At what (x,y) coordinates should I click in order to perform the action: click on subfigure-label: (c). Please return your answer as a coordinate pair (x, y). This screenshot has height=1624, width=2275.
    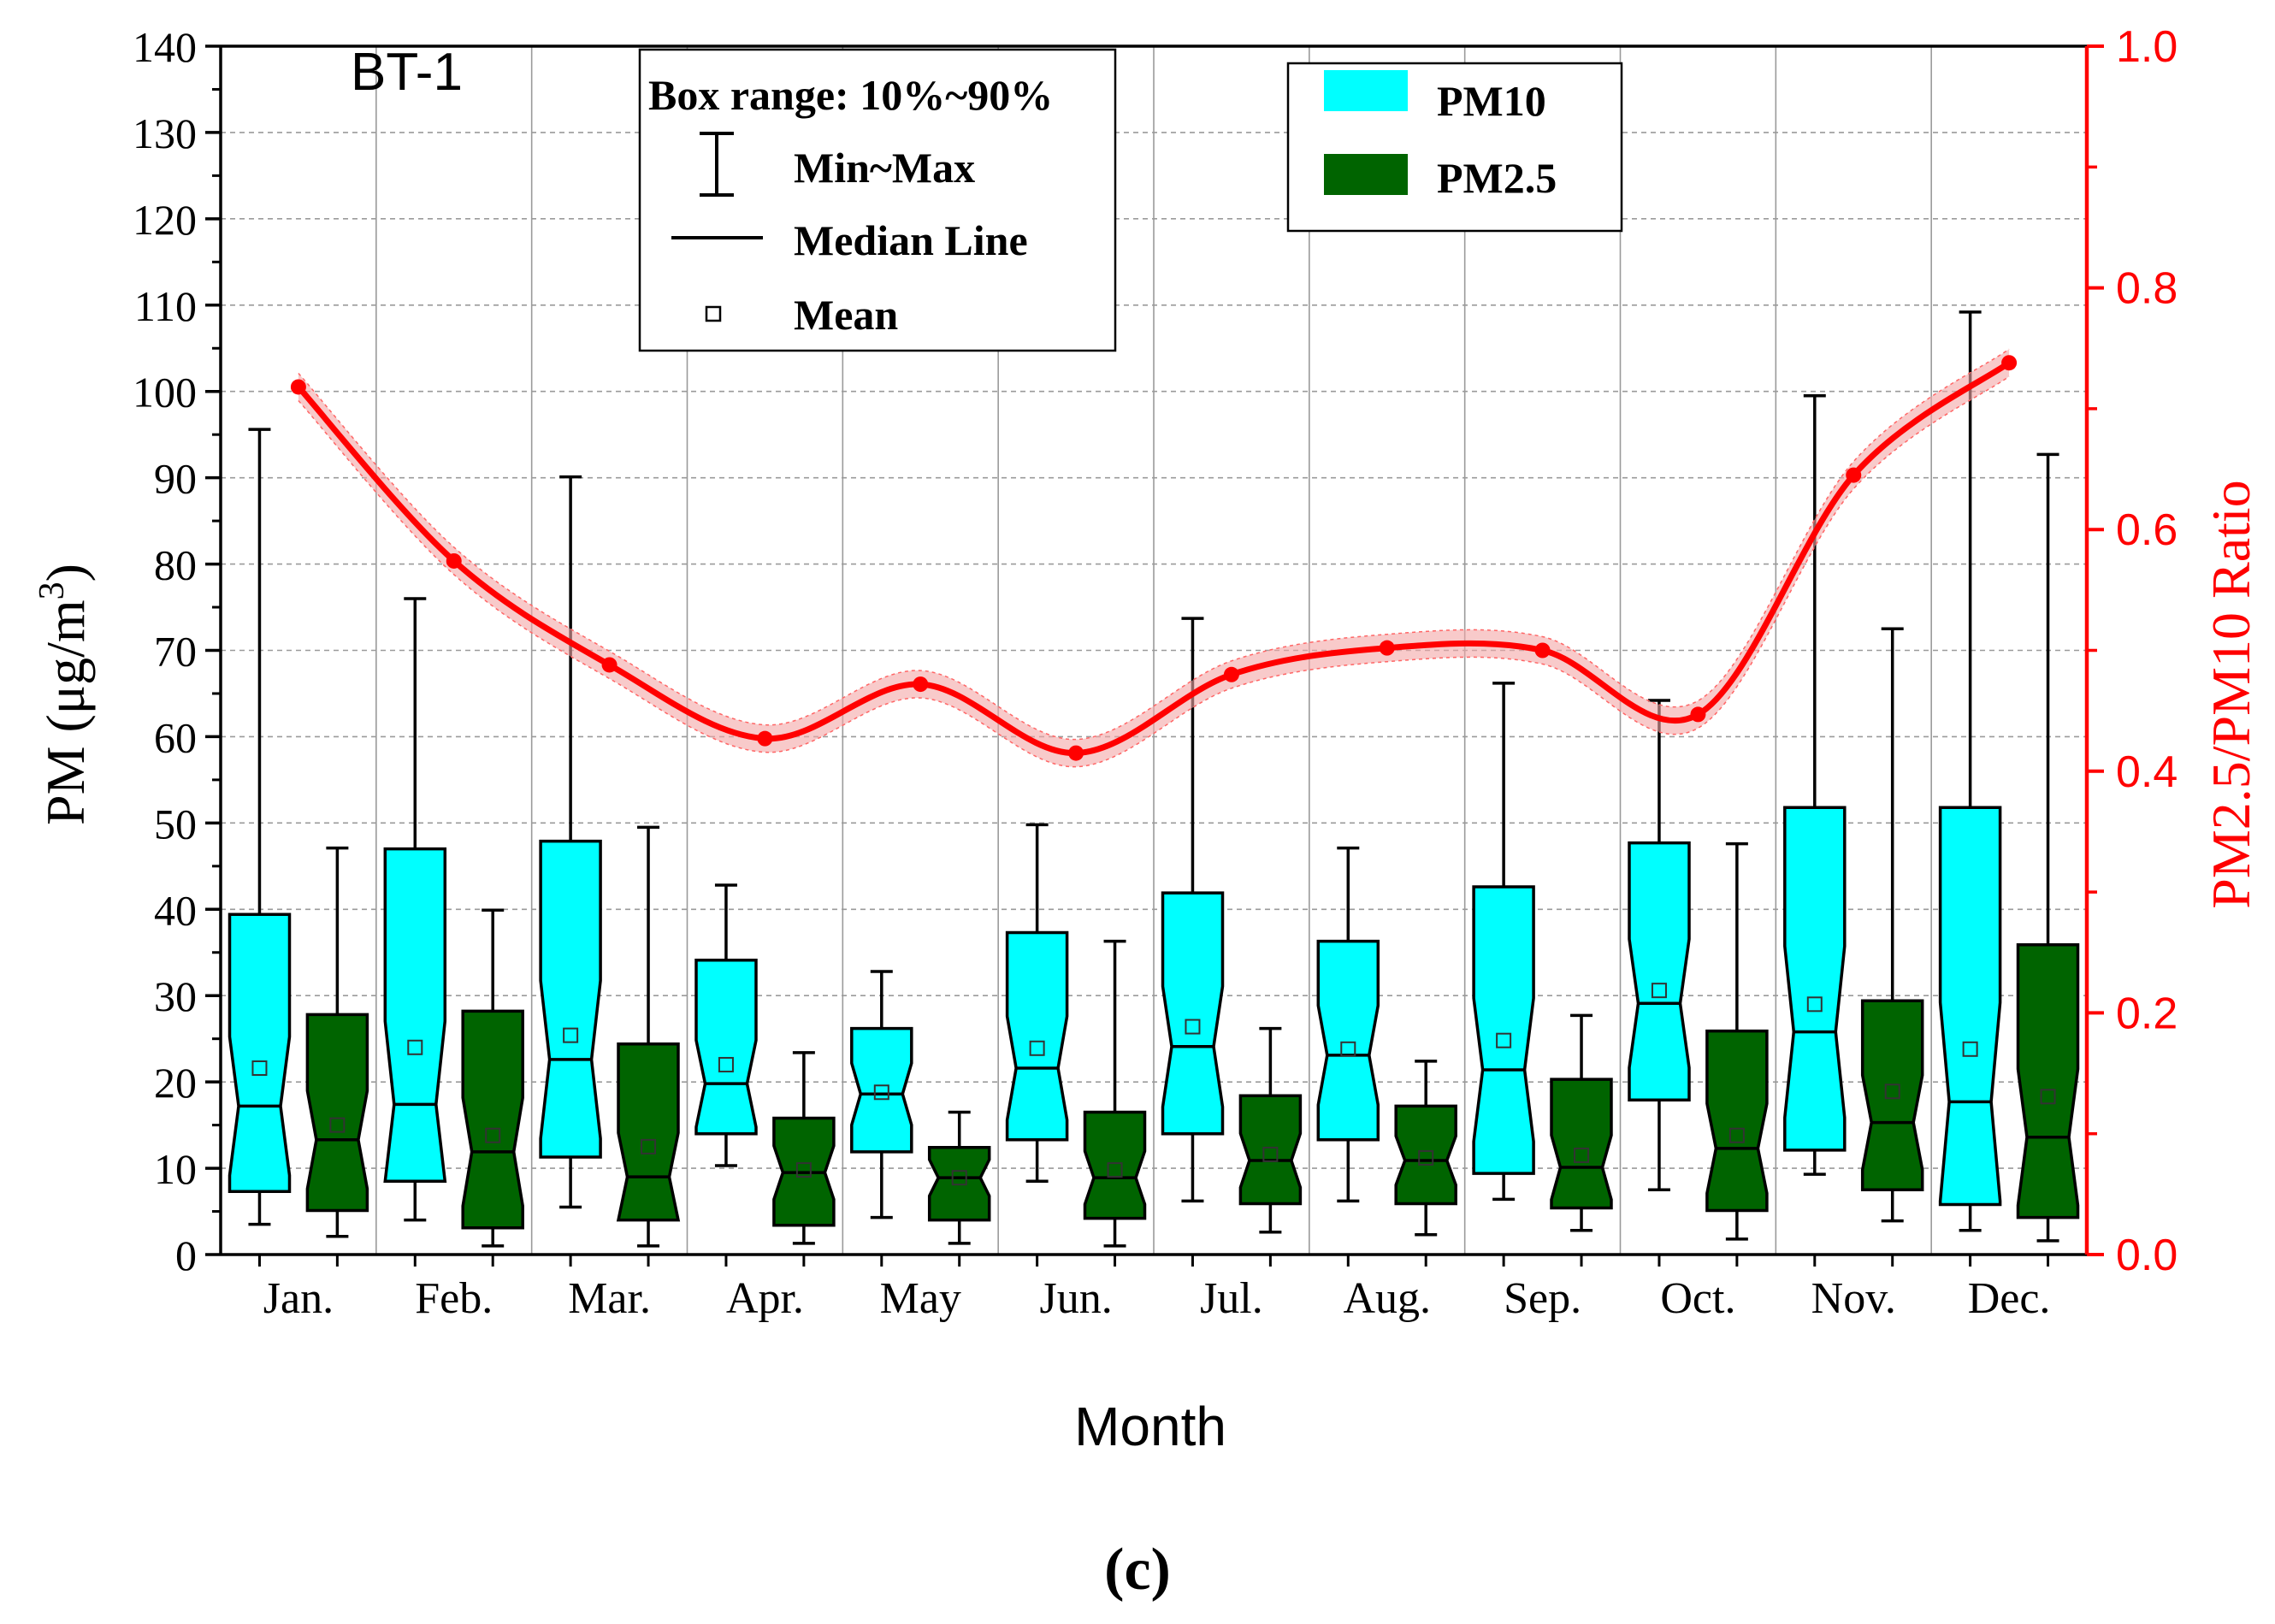
    Looking at the image, I should click on (1137, 1570).